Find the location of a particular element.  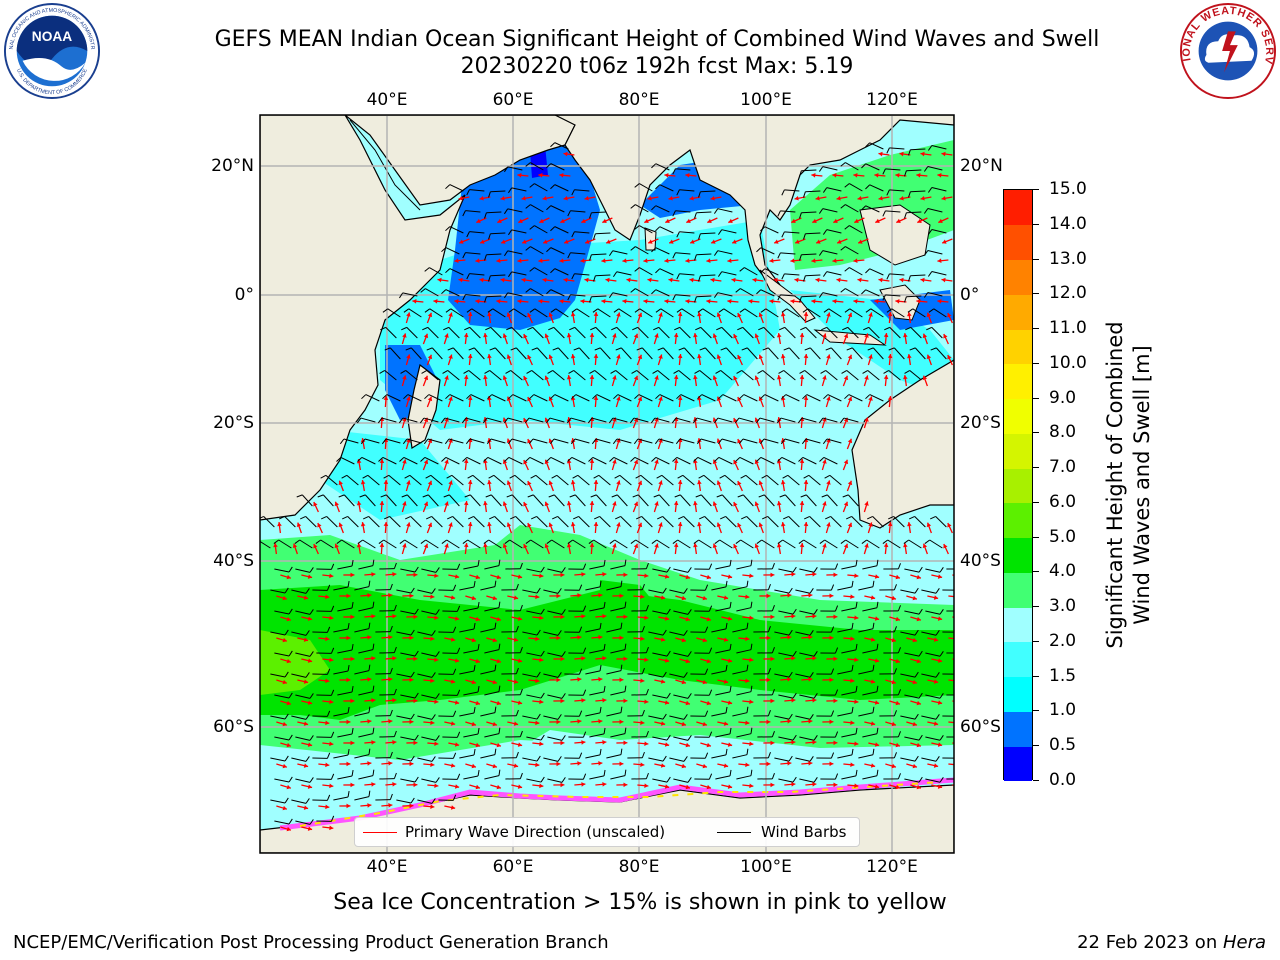

lon-label-top: 100°E is located at coordinates (766, 100).